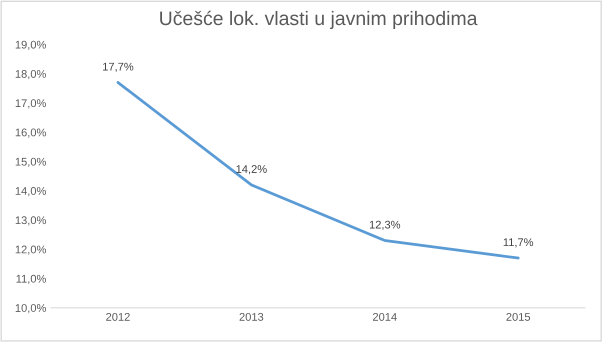 Image resolution: width=603 pixels, height=342 pixels. Describe the element at coordinates (31, 103) in the screenshot. I see `y-tick-label: 17,0%` at that location.